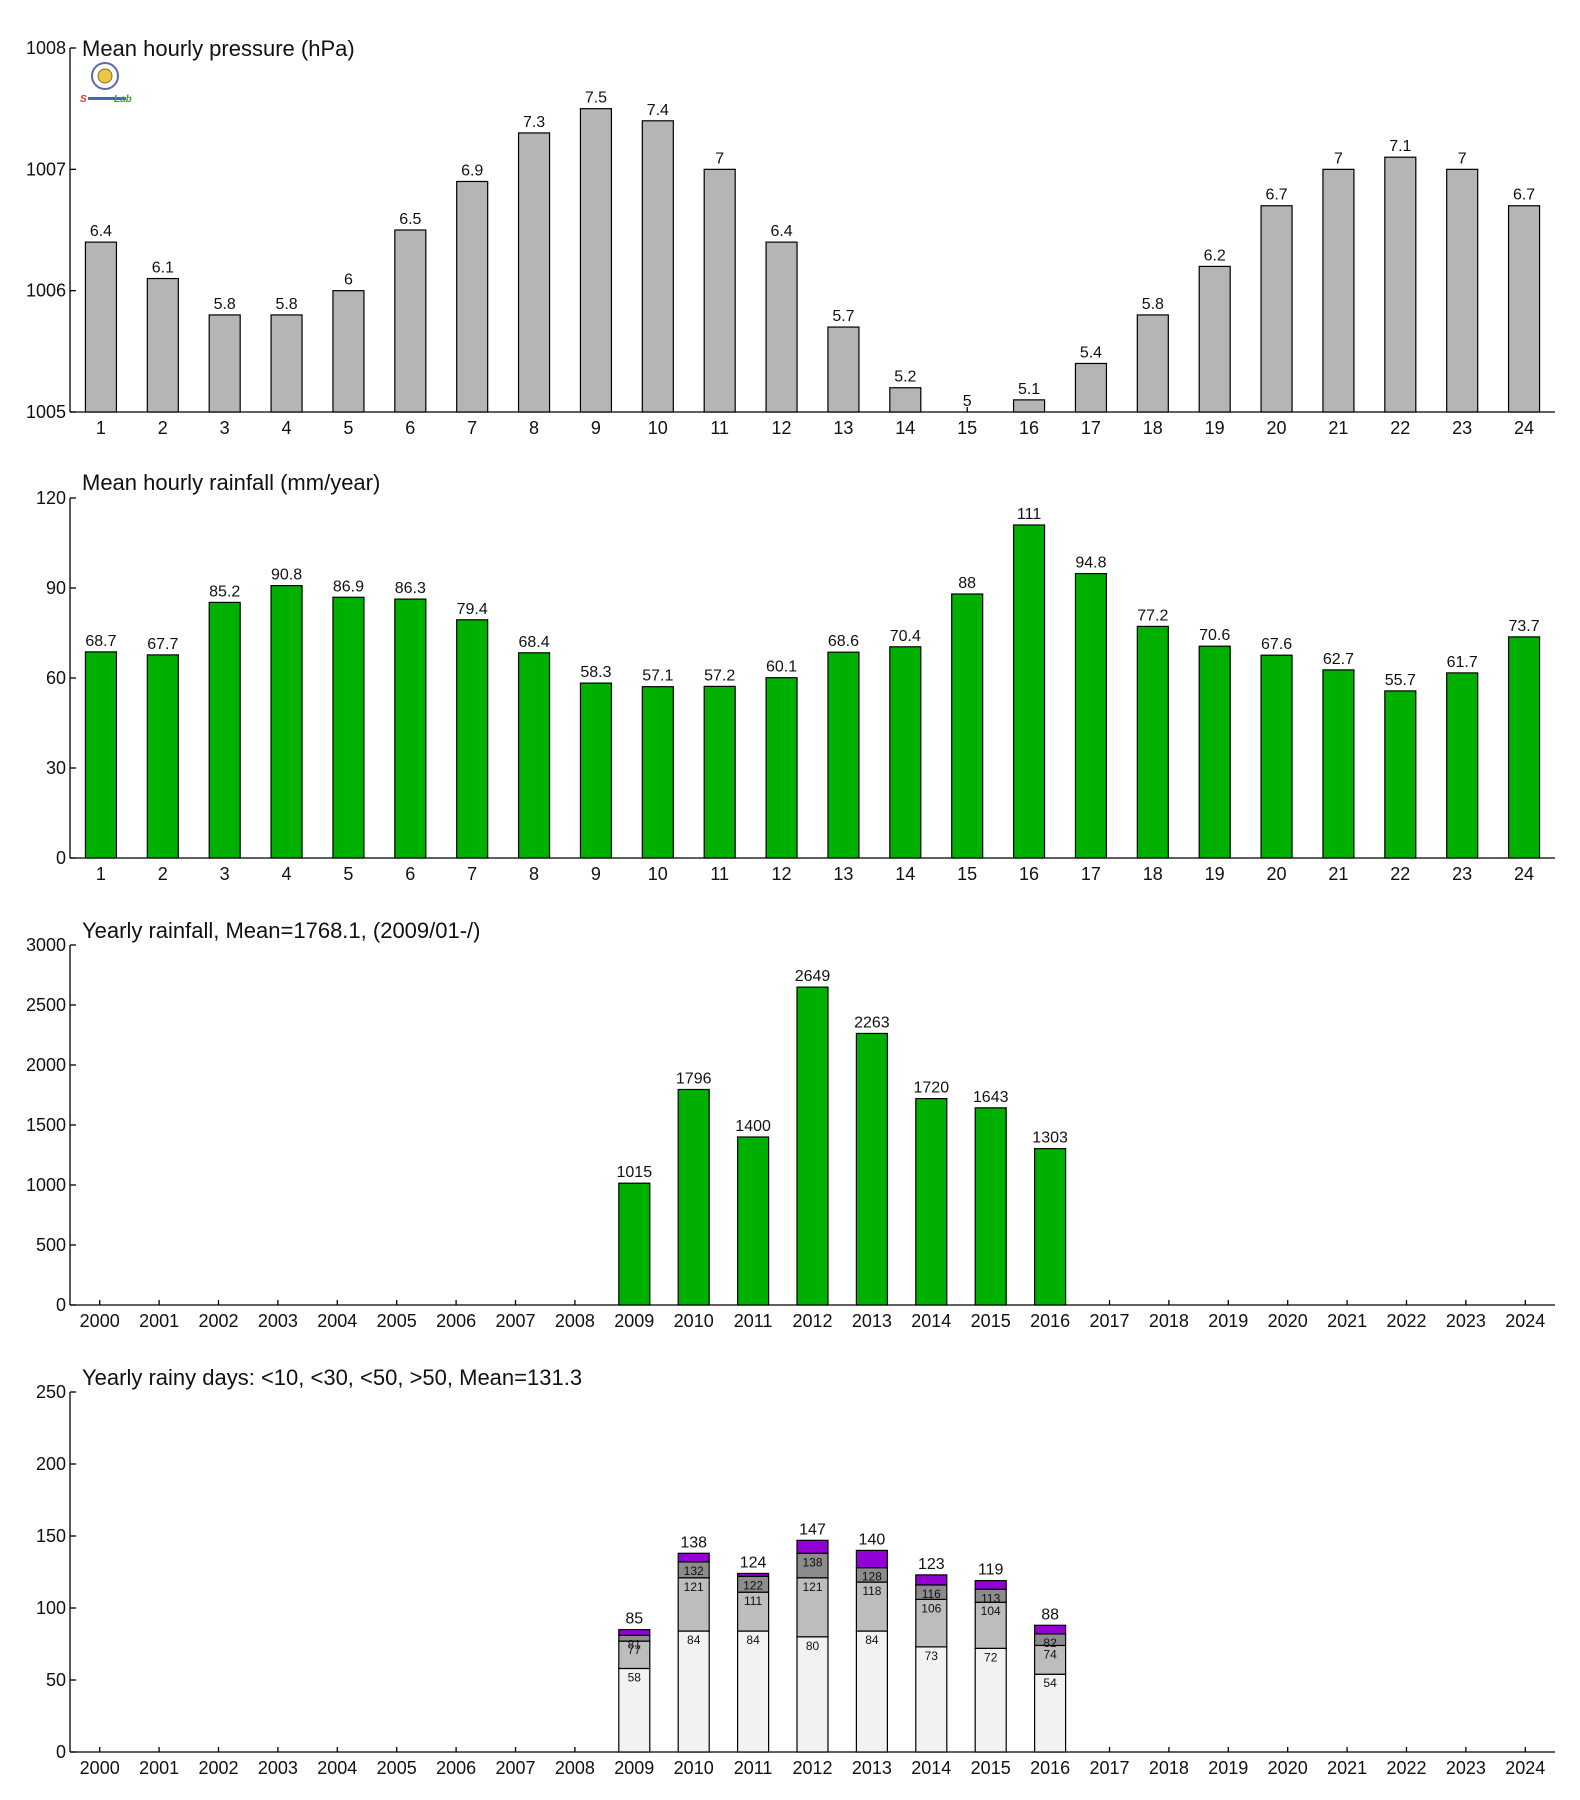  I want to click on x-tick-label: 2005, so click(397, 1321).